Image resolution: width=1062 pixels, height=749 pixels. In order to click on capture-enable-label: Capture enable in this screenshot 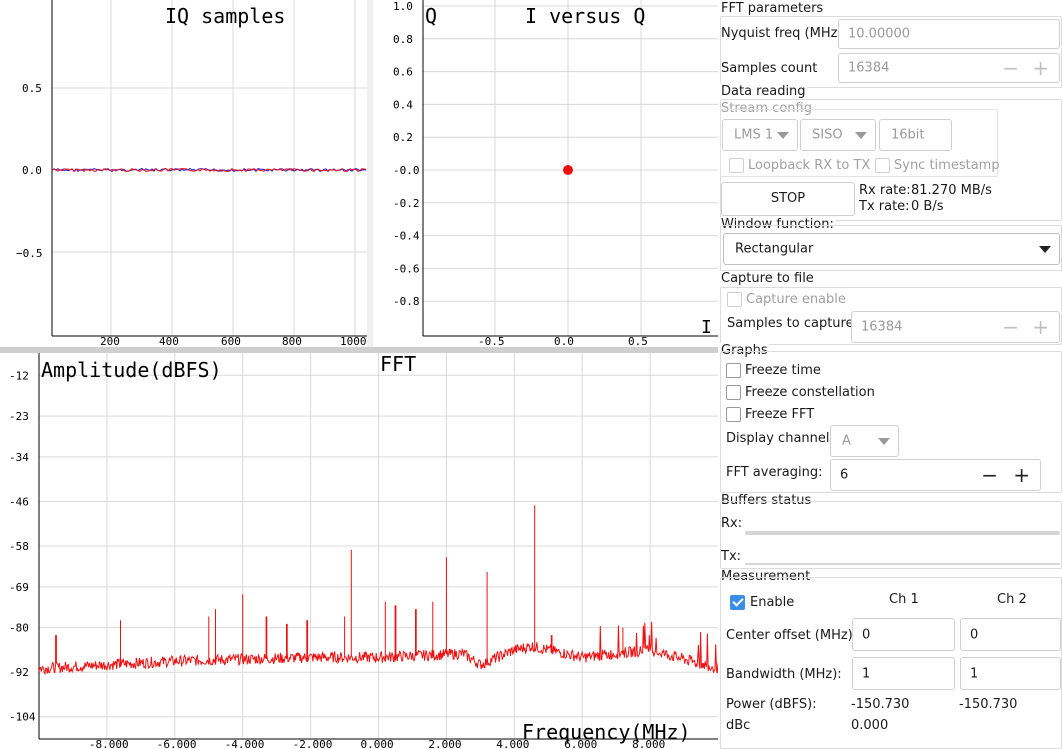, I will do `click(796, 299)`.